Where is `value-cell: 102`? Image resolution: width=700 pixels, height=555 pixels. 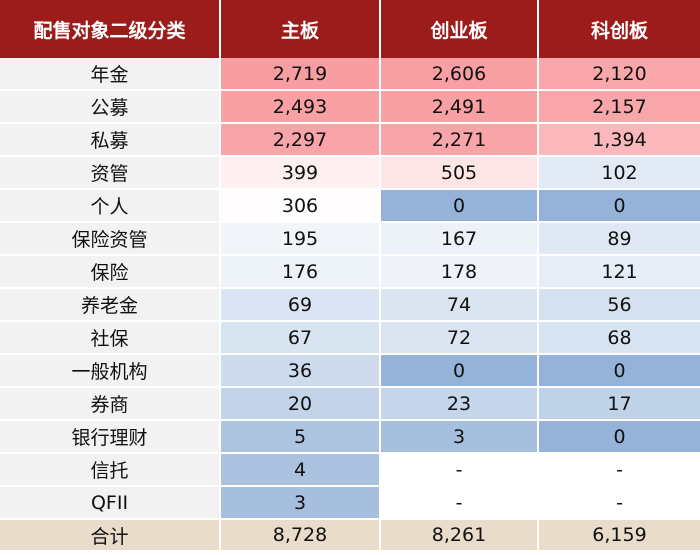 value-cell: 102 is located at coordinates (619, 173).